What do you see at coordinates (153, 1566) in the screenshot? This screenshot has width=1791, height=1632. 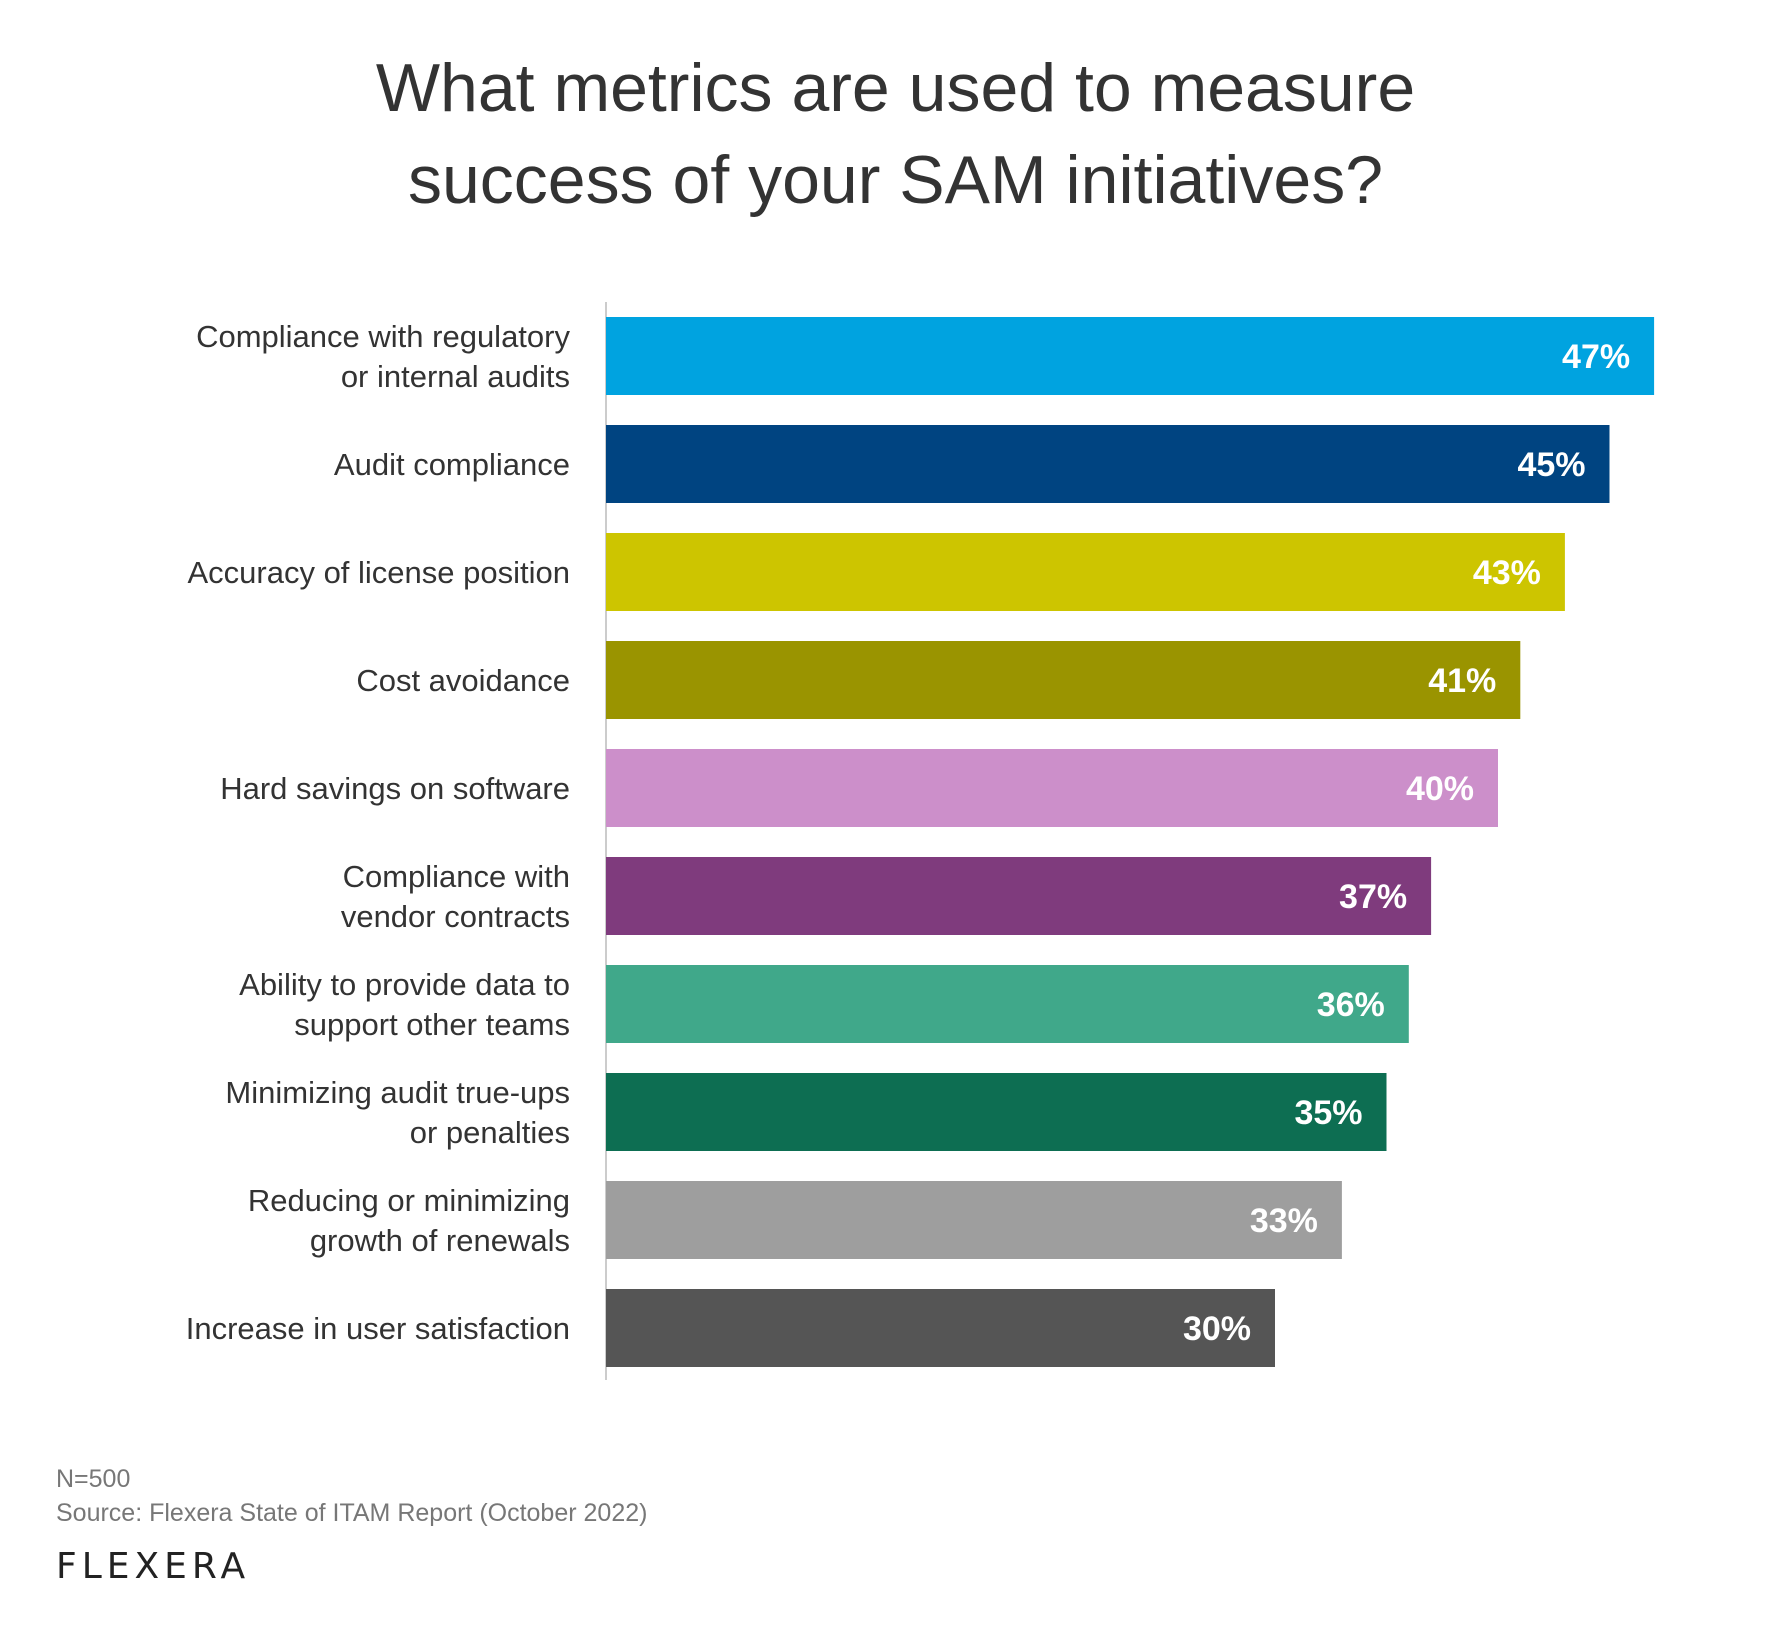 I see `flexera-logo: FLEXERA` at bounding box center [153, 1566].